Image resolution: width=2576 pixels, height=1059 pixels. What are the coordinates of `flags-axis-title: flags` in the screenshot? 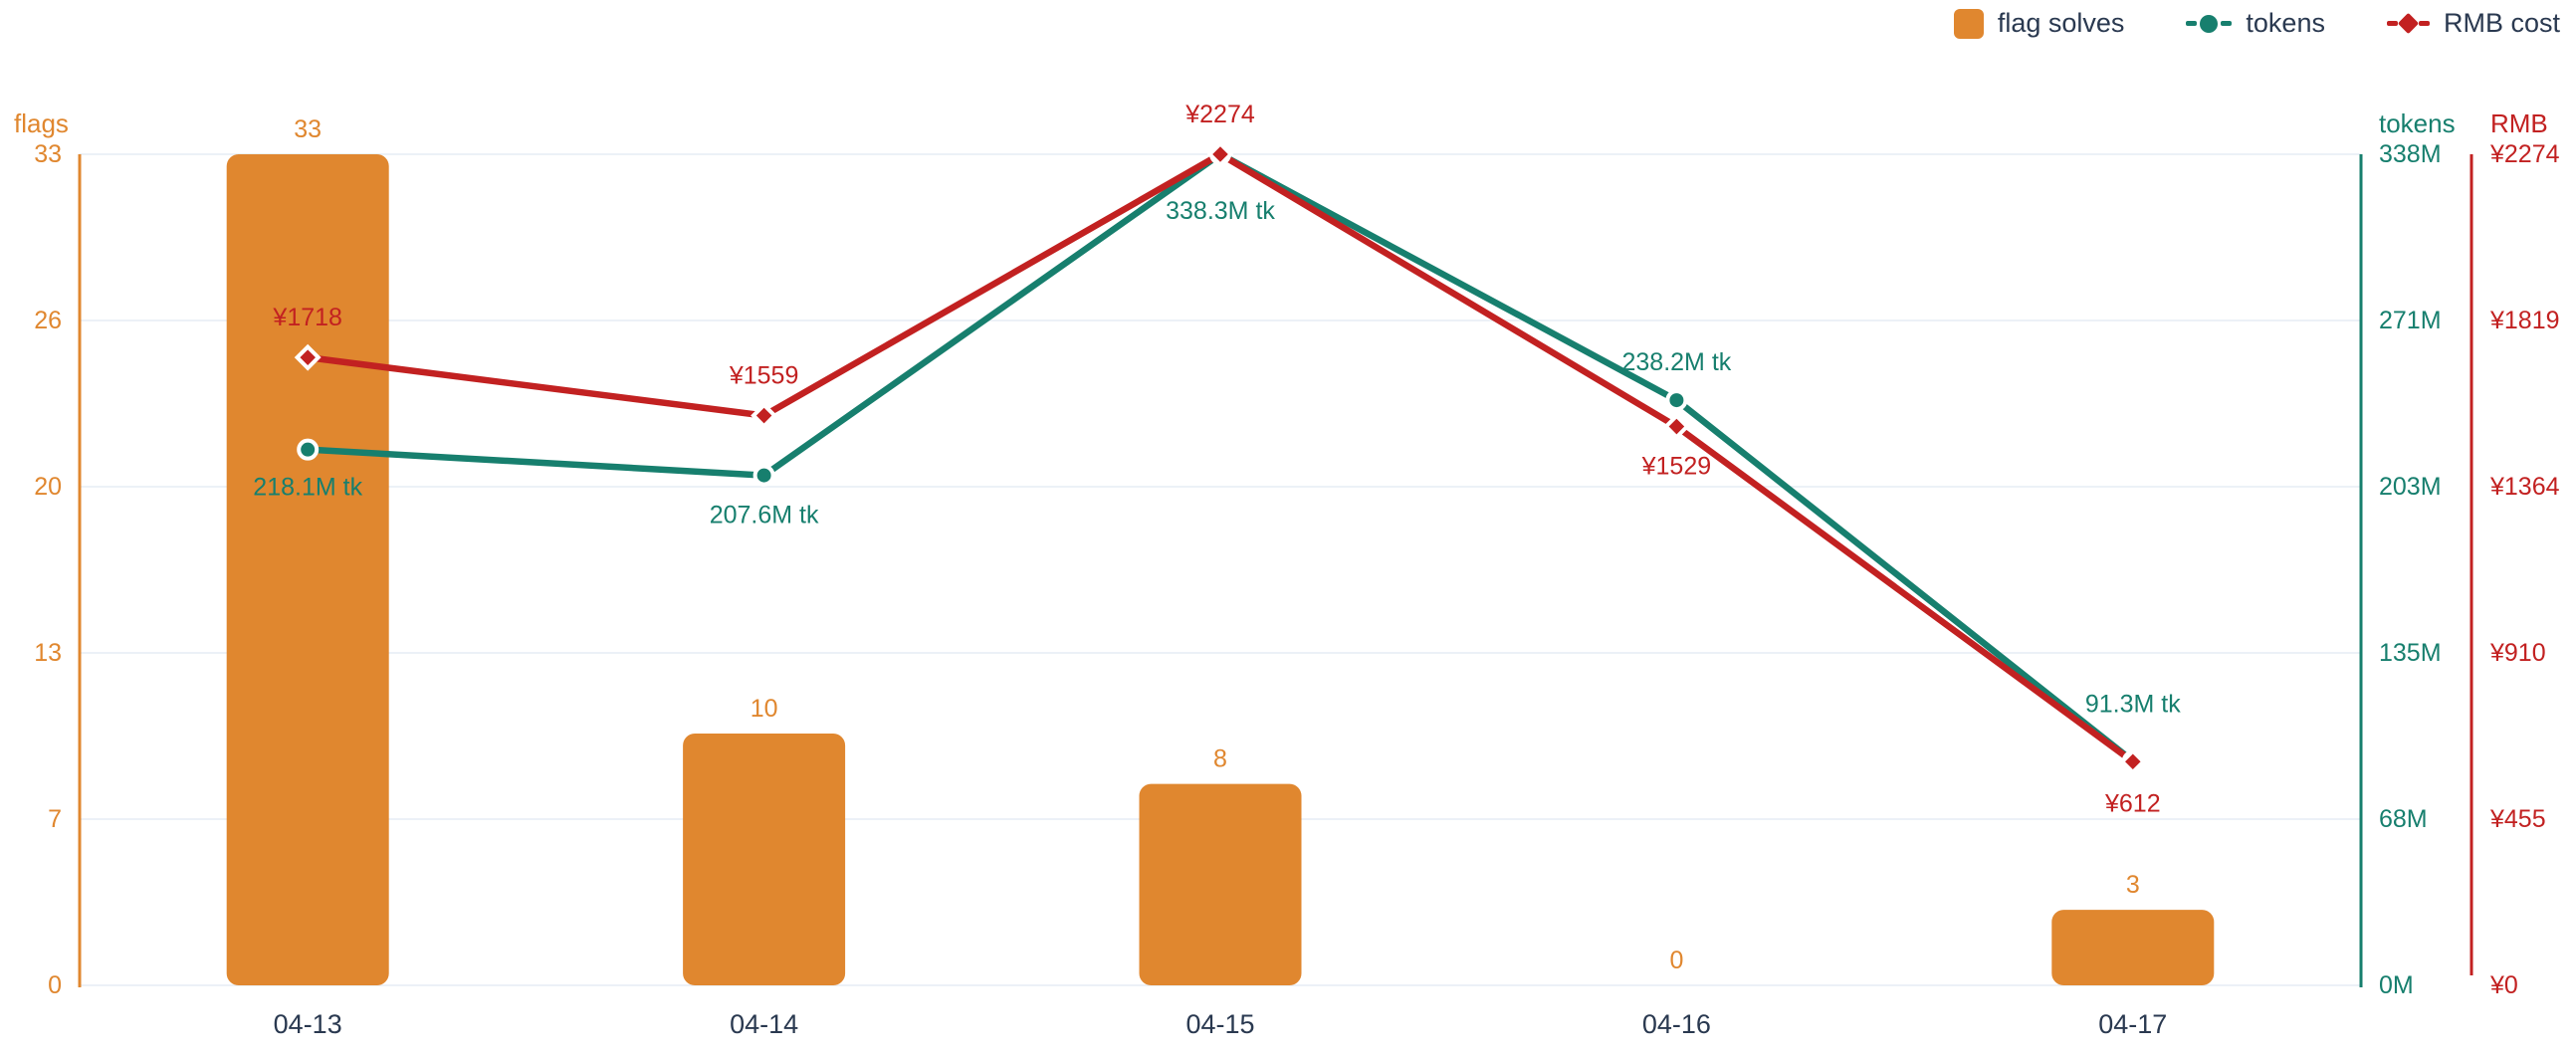 It's located at (41, 123).